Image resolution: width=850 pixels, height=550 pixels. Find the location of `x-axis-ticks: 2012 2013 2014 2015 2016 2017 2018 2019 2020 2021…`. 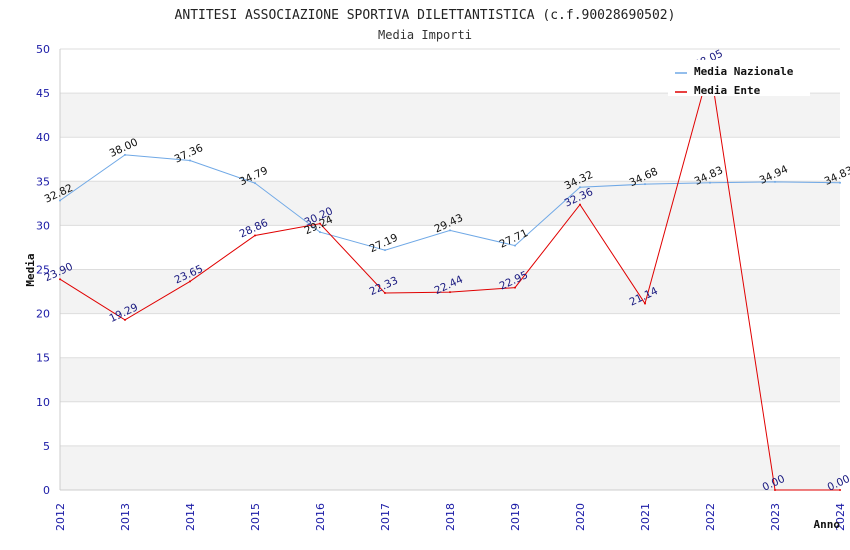

x-axis-ticks: 2012 2013 2014 2015 2016 2017 2018 2019 2020 2021… is located at coordinates (450, 517).